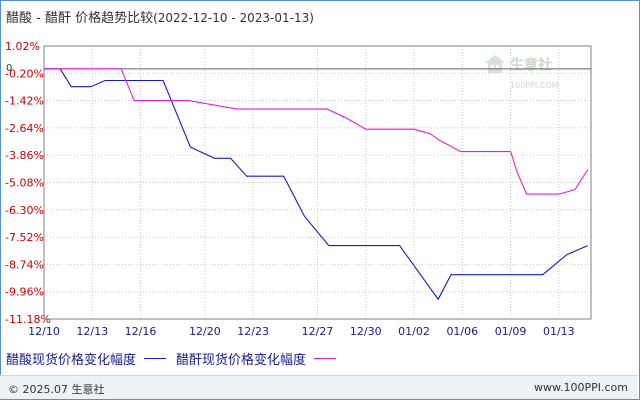  I want to click on x-tick-label: 01/13, so click(559, 331).